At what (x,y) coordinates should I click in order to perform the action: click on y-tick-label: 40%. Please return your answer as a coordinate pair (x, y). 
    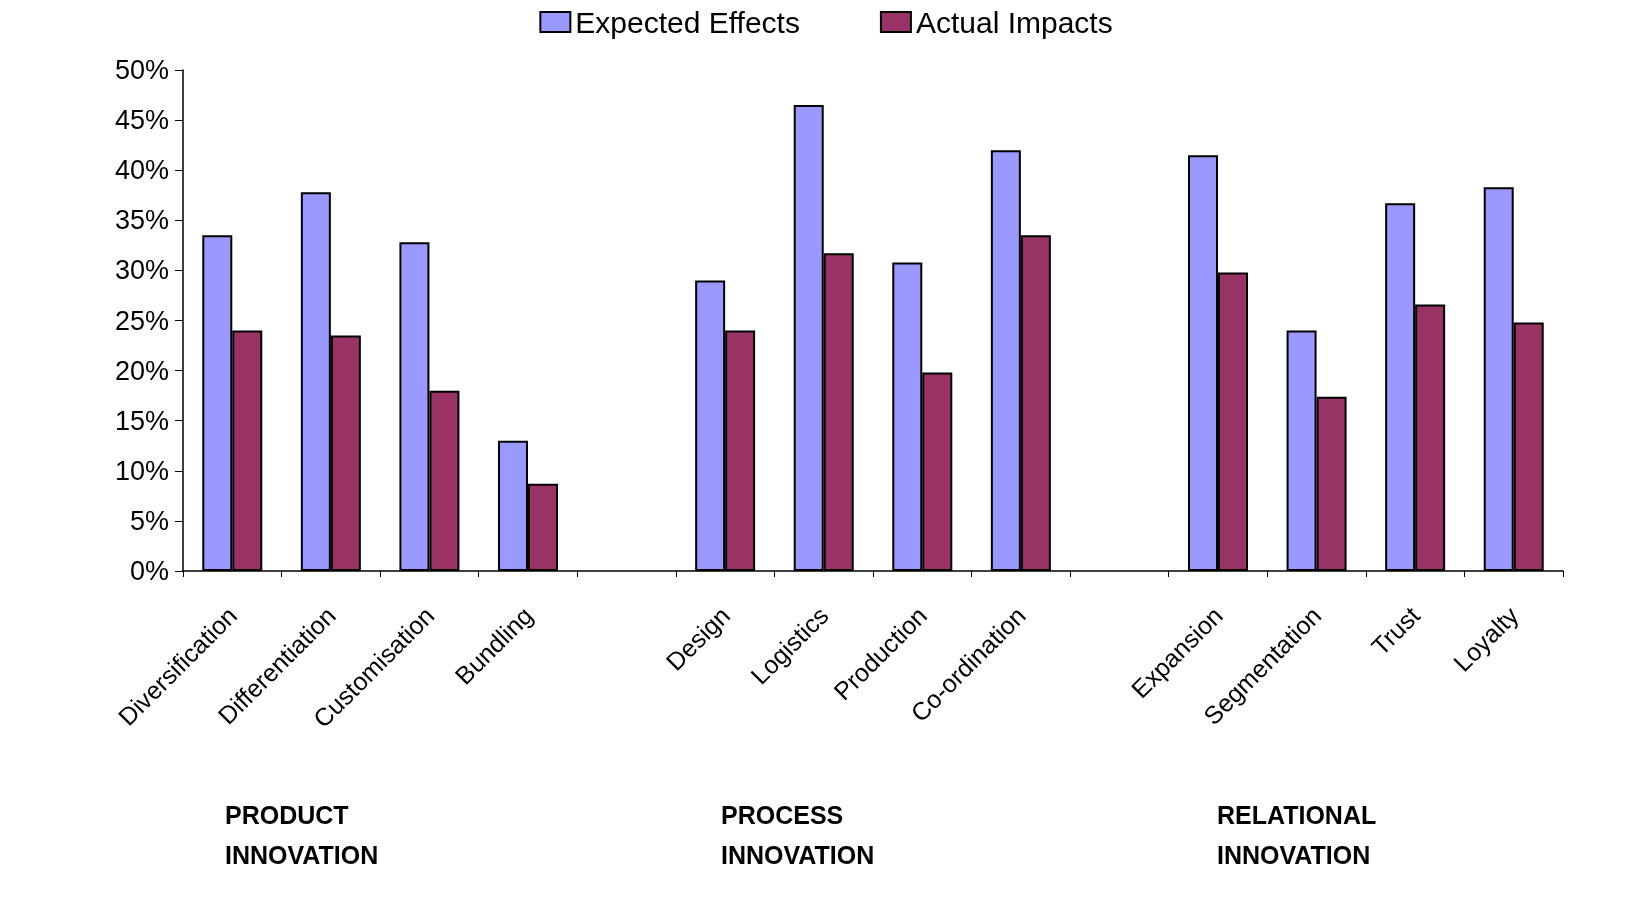
    Looking at the image, I should click on (141, 170).